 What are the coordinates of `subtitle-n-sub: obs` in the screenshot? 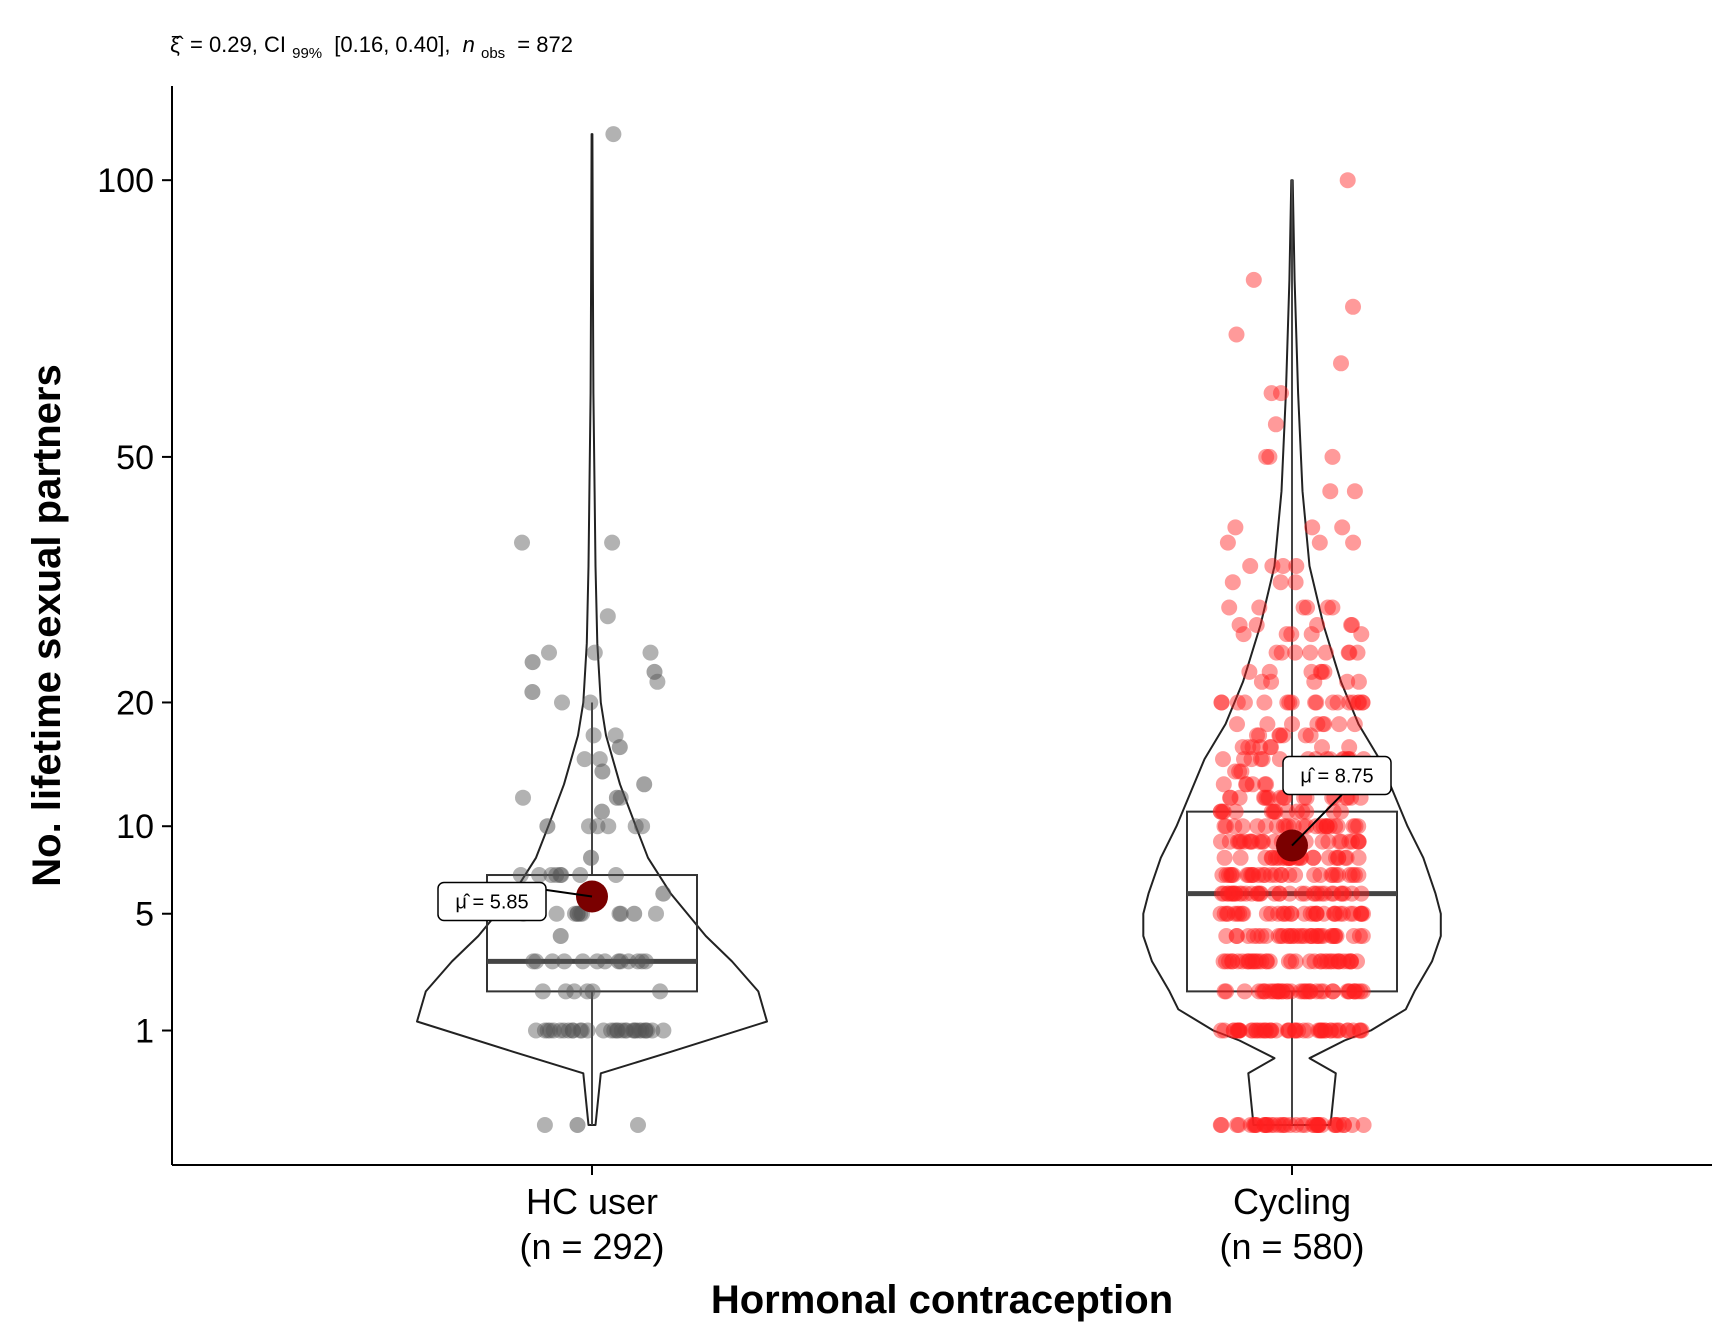 It's located at (493, 53).